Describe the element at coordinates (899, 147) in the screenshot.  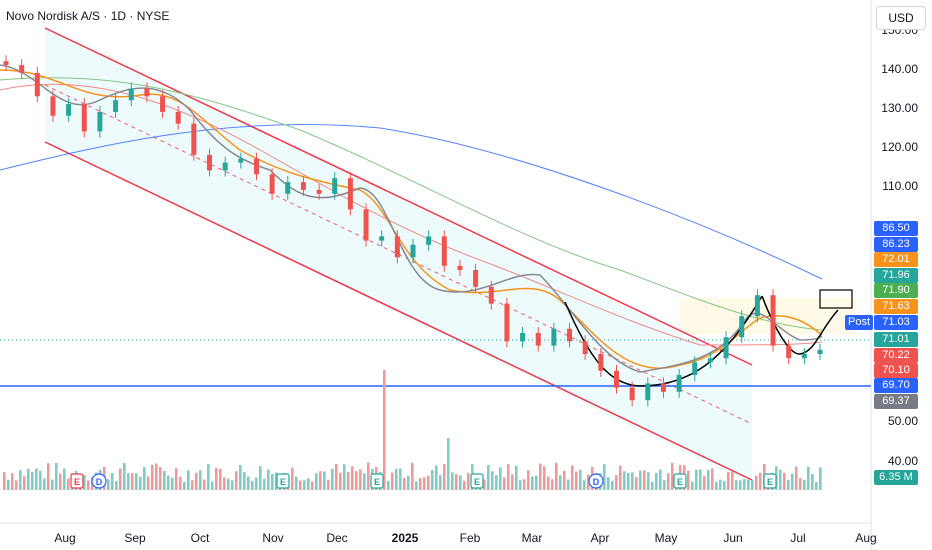
I see `y-tick-label: 120.00` at that location.